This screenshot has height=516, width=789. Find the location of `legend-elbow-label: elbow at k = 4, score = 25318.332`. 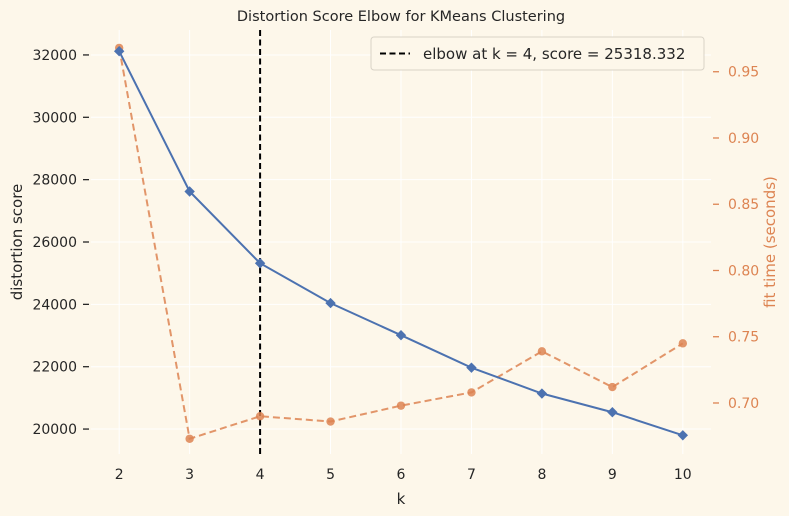

legend-elbow-label: elbow at k = 4, score = 25318.332 is located at coordinates (554, 54).